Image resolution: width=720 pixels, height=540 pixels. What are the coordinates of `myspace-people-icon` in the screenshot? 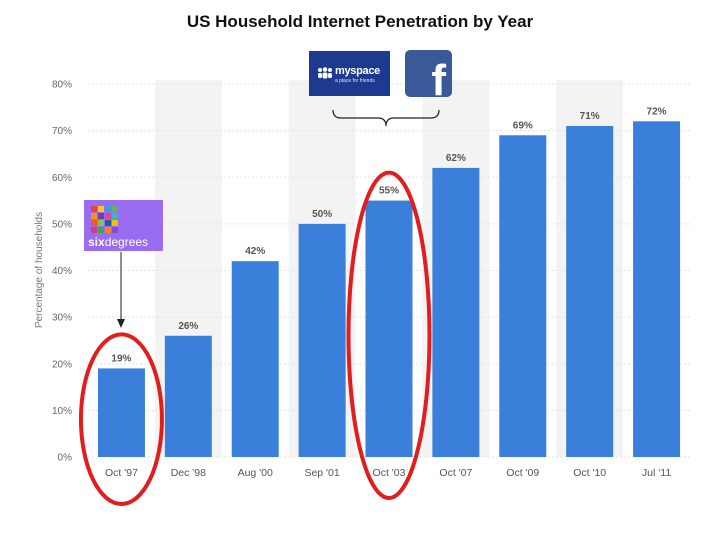 It's located at (325, 73).